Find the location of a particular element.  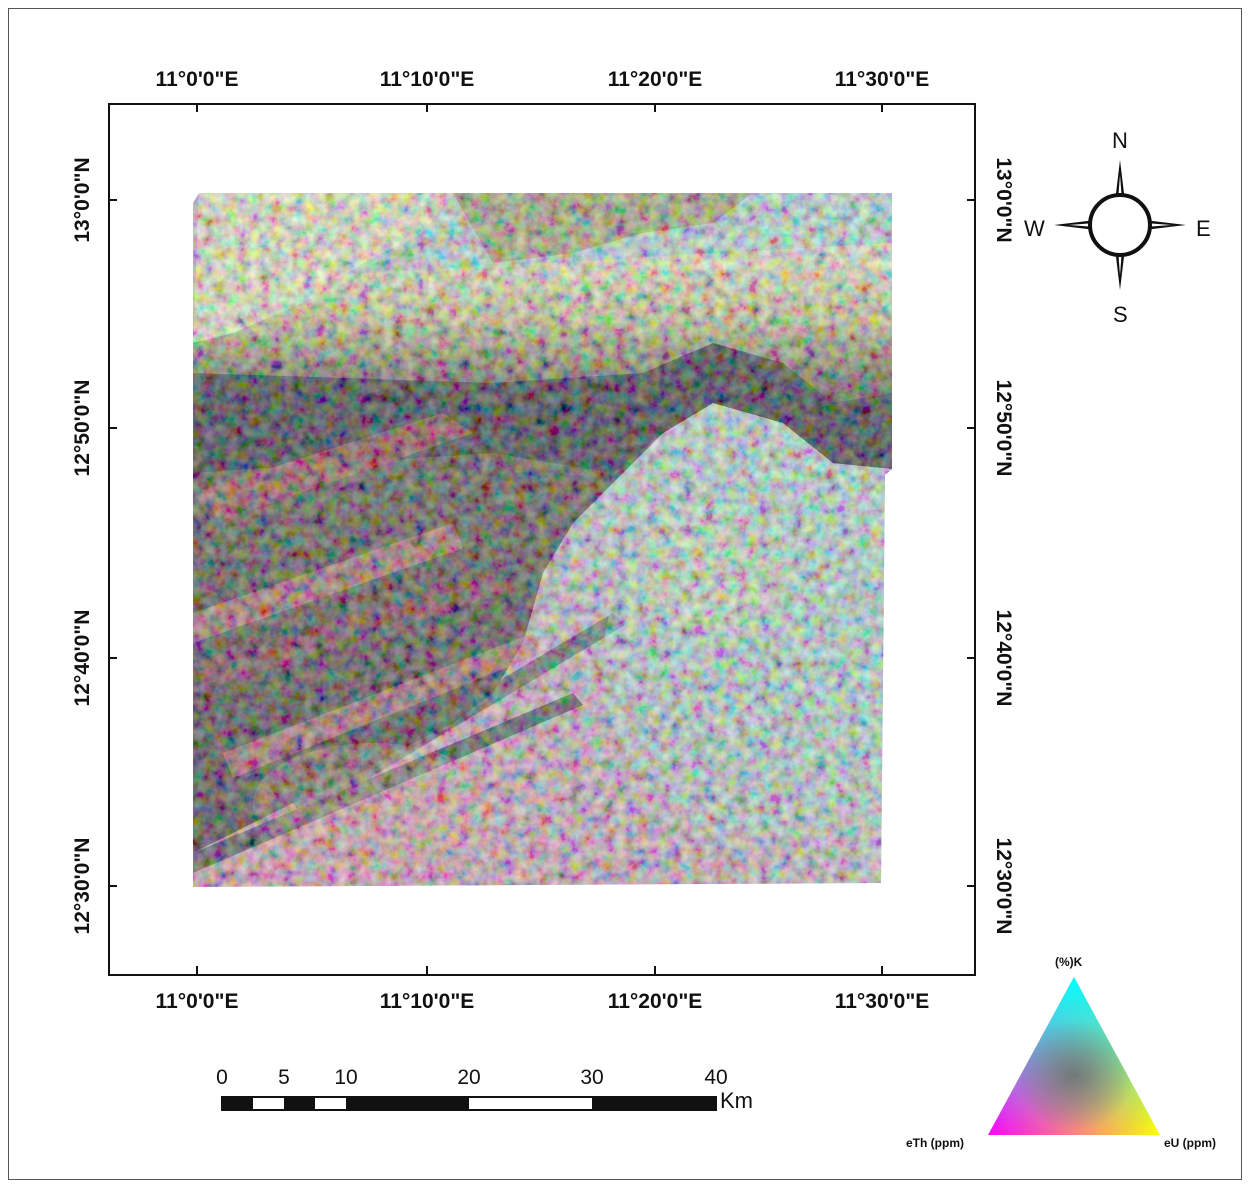

graticule-label-top: 11°0'0"E is located at coordinates (197, 79).